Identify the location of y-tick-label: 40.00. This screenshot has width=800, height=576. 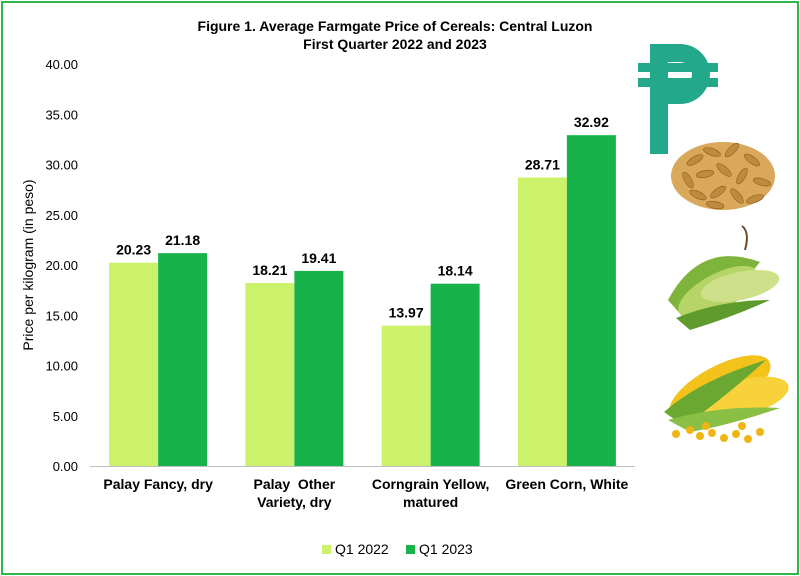
(61, 64).